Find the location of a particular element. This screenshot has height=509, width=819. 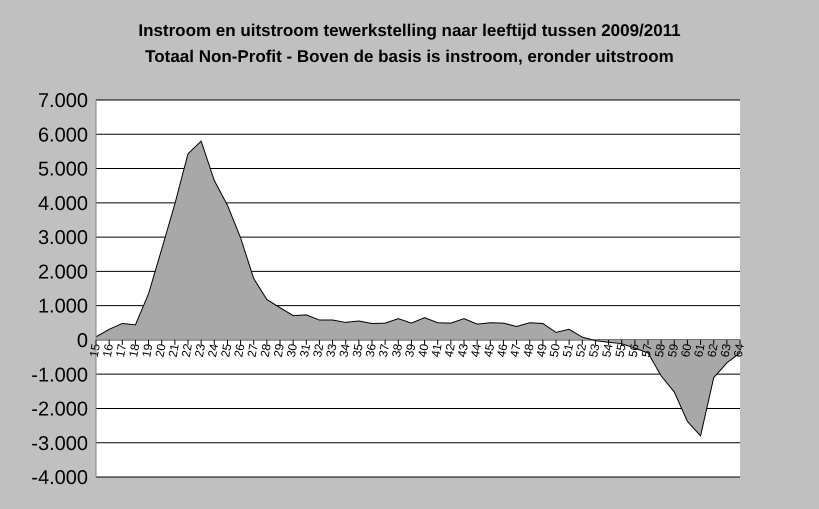

chart-subtitle: Totaal Non-Profit - Boven de basis is instroom, eronder uitstroom is located at coordinates (409, 57).